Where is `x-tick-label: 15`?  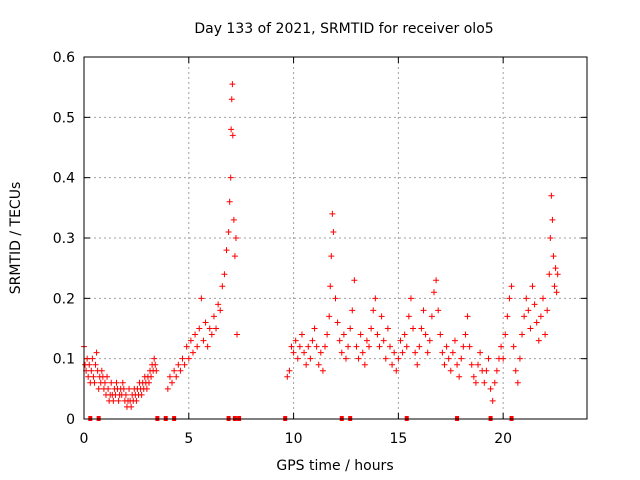
x-tick-label: 15 is located at coordinates (398, 439).